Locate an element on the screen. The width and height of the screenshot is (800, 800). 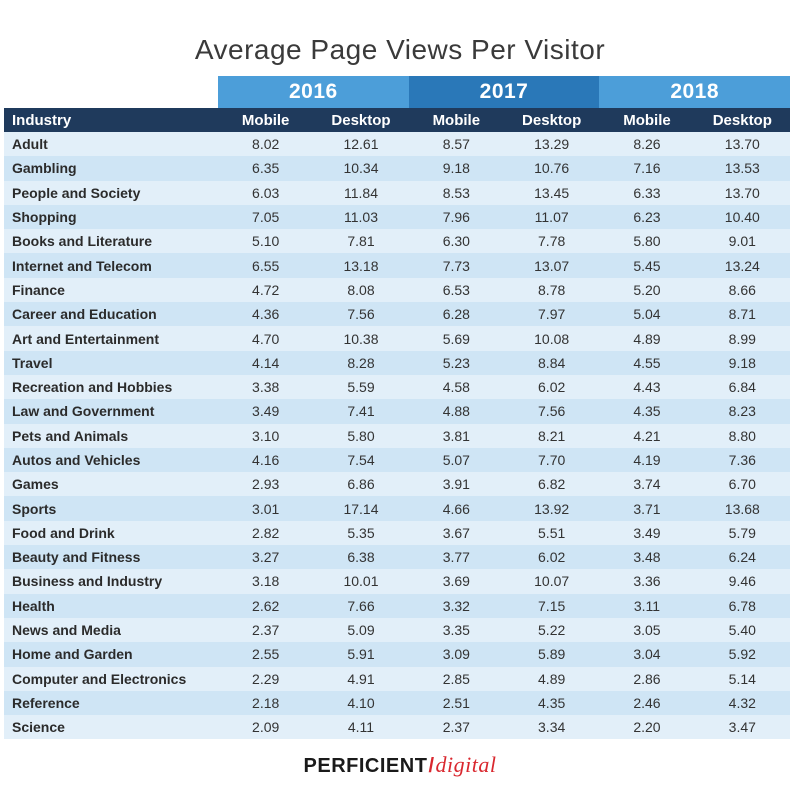
cell-industry: Law and Government is located at coordinates (83, 411).